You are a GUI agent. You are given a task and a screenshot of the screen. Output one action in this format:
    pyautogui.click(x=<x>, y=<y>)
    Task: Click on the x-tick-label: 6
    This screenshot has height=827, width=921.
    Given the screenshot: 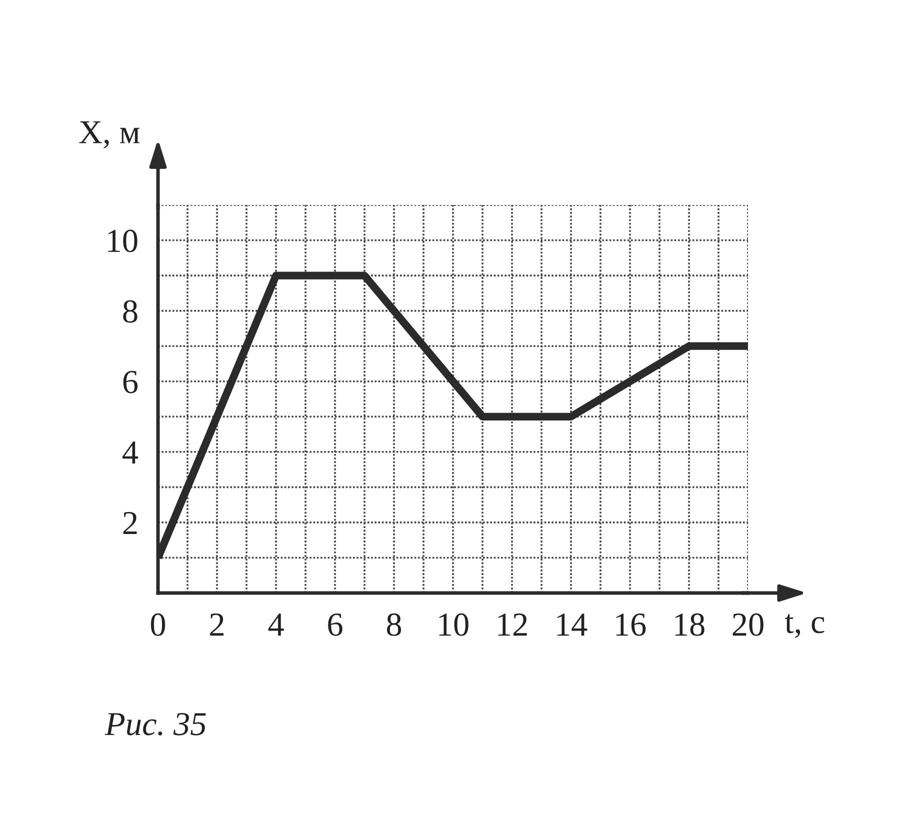 What is the action you would take?
    pyautogui.click(x=335, y=625)
    